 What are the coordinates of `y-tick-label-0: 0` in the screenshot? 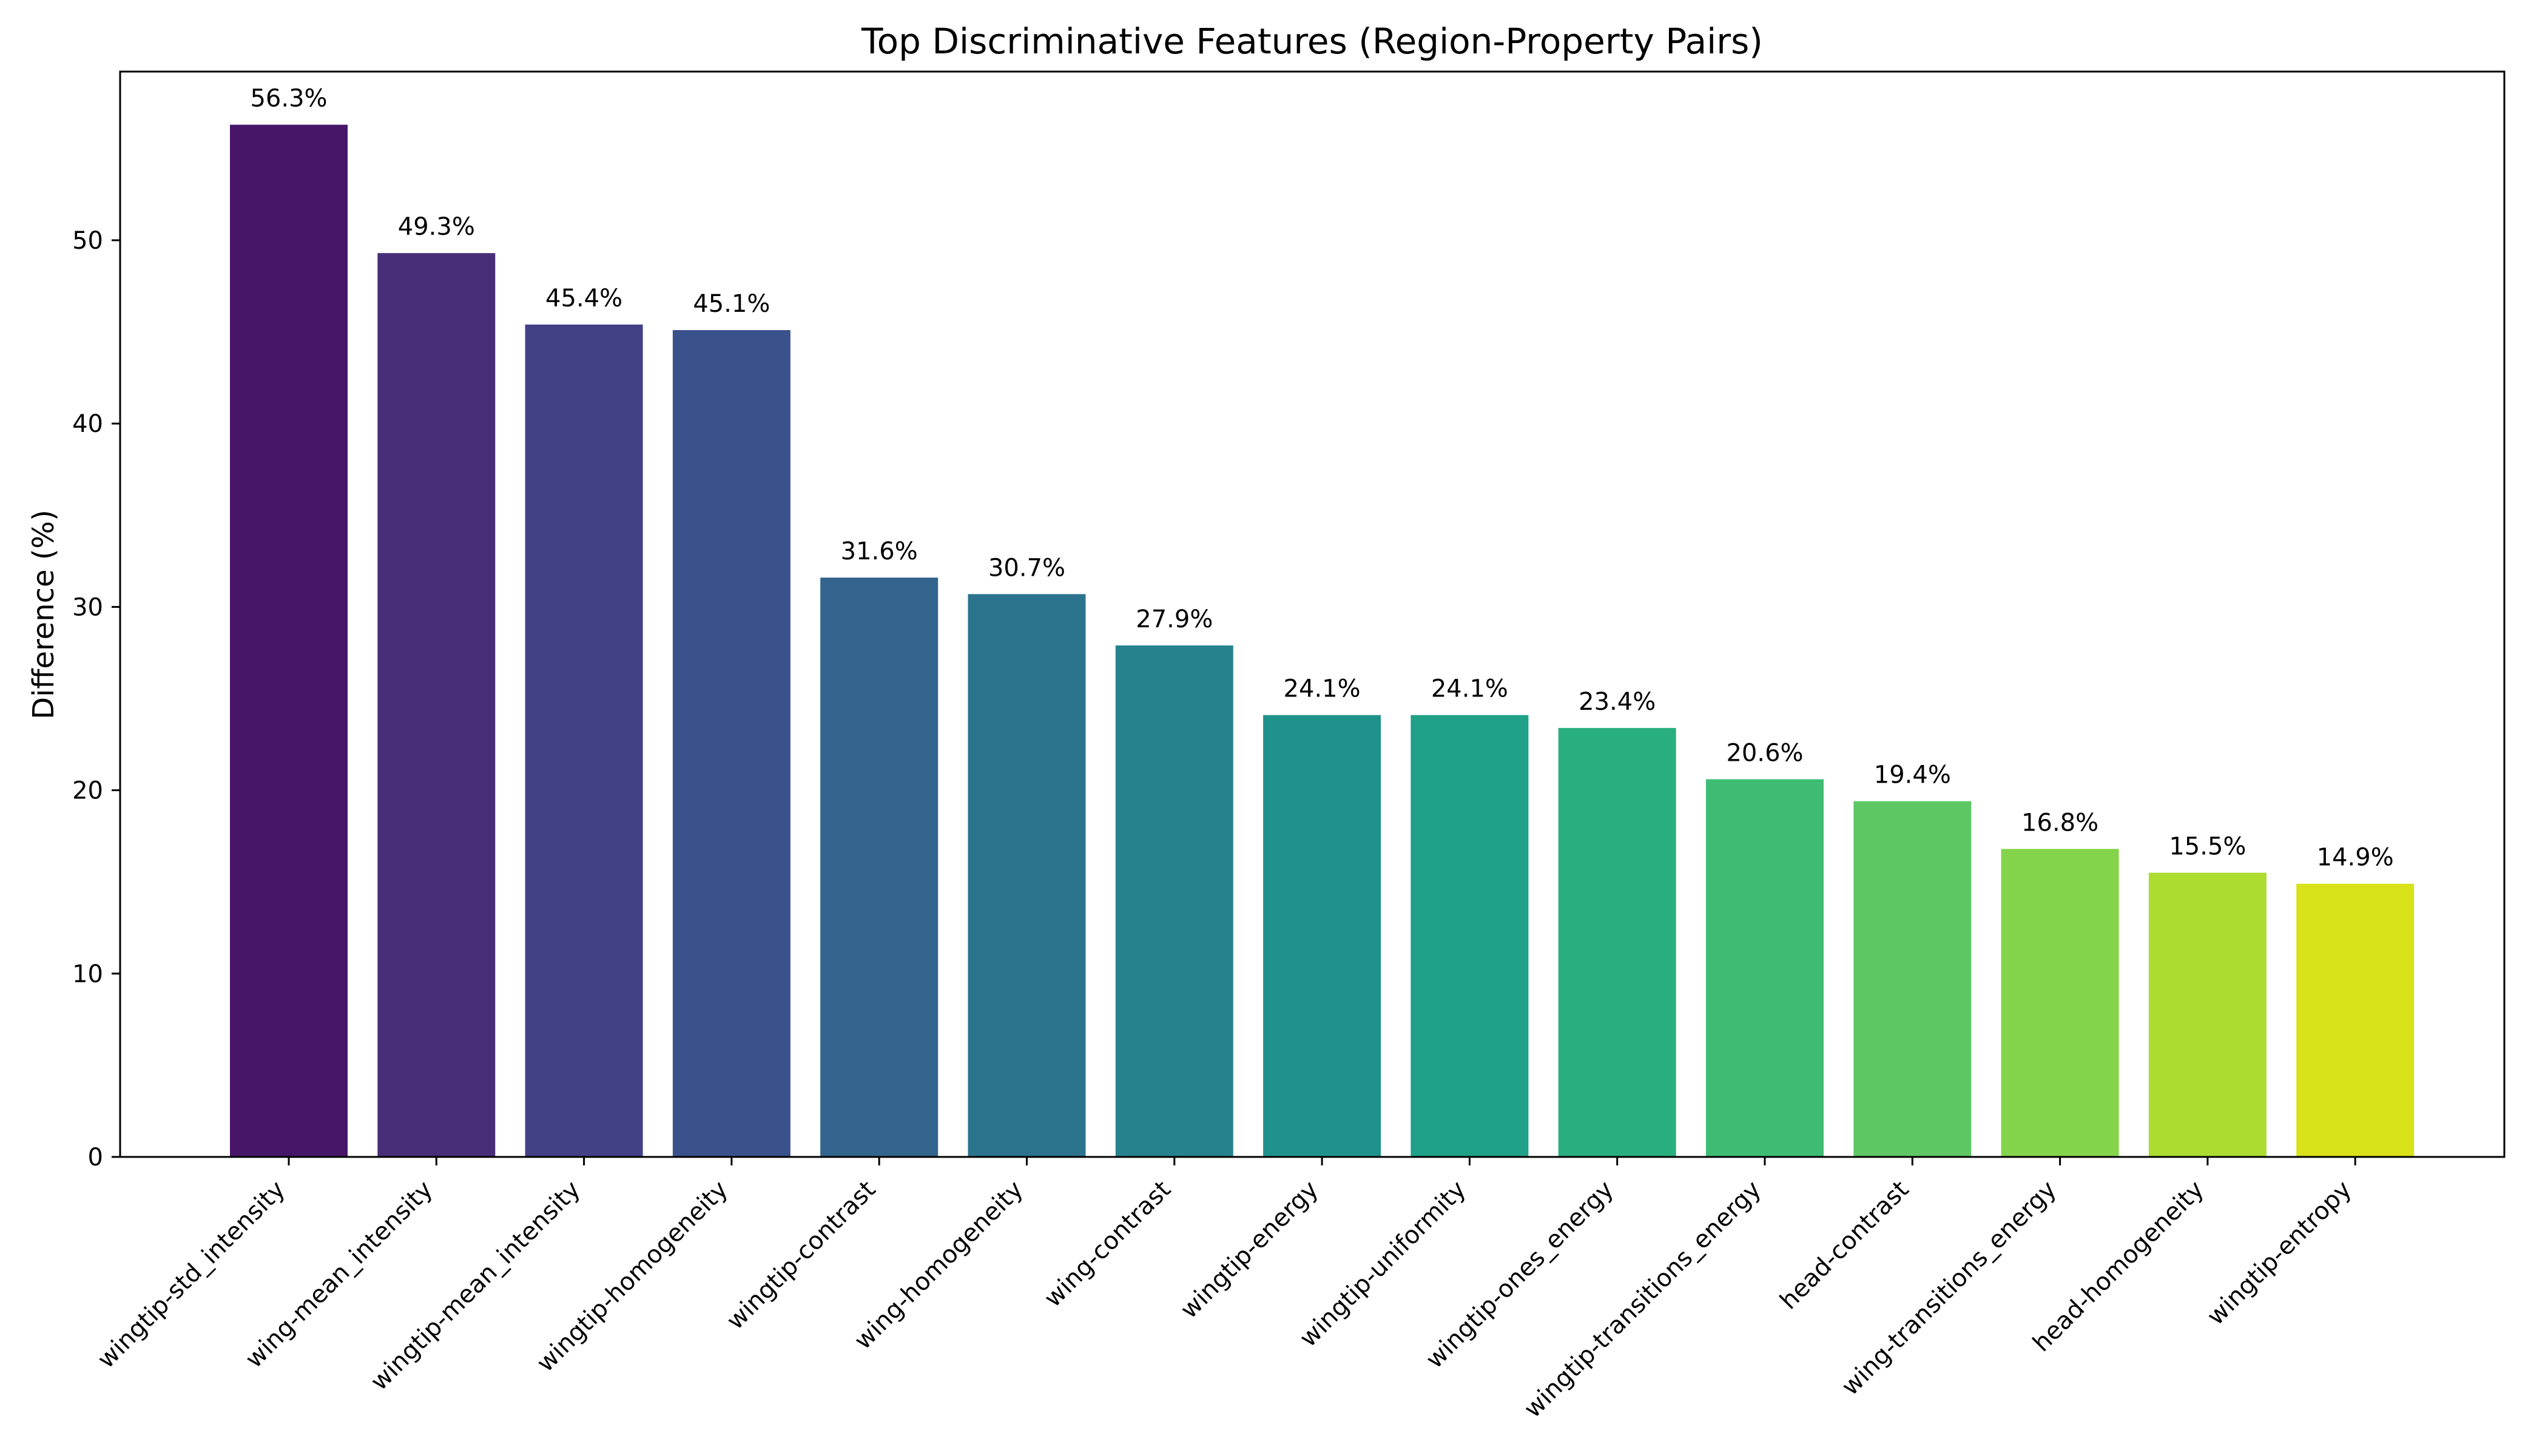 It's located at (95, 1157).